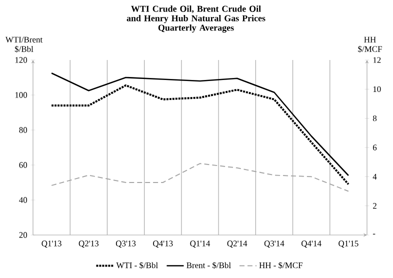 This screenshot has width=393, height=278. What do you see at coordinates (374, 177) in the screenshot?
I see `y2-tick-label: 4` at bounding box center [374, 177].